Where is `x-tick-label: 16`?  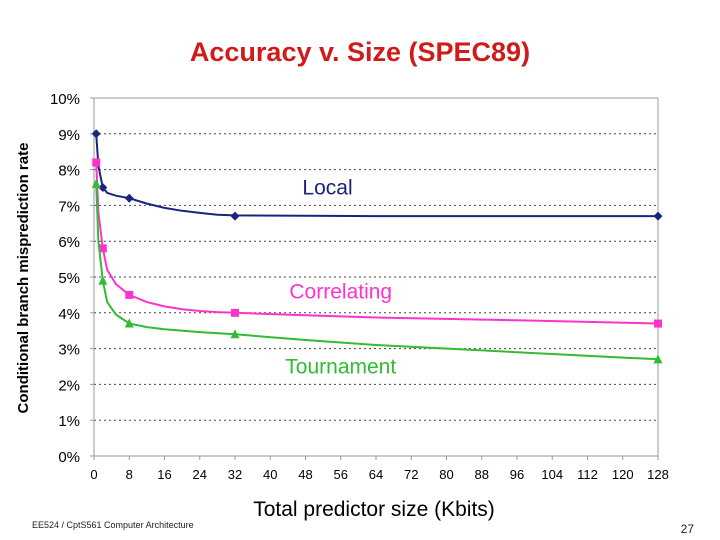 x-tick-label: 16 is located at coordinates (164, 474).